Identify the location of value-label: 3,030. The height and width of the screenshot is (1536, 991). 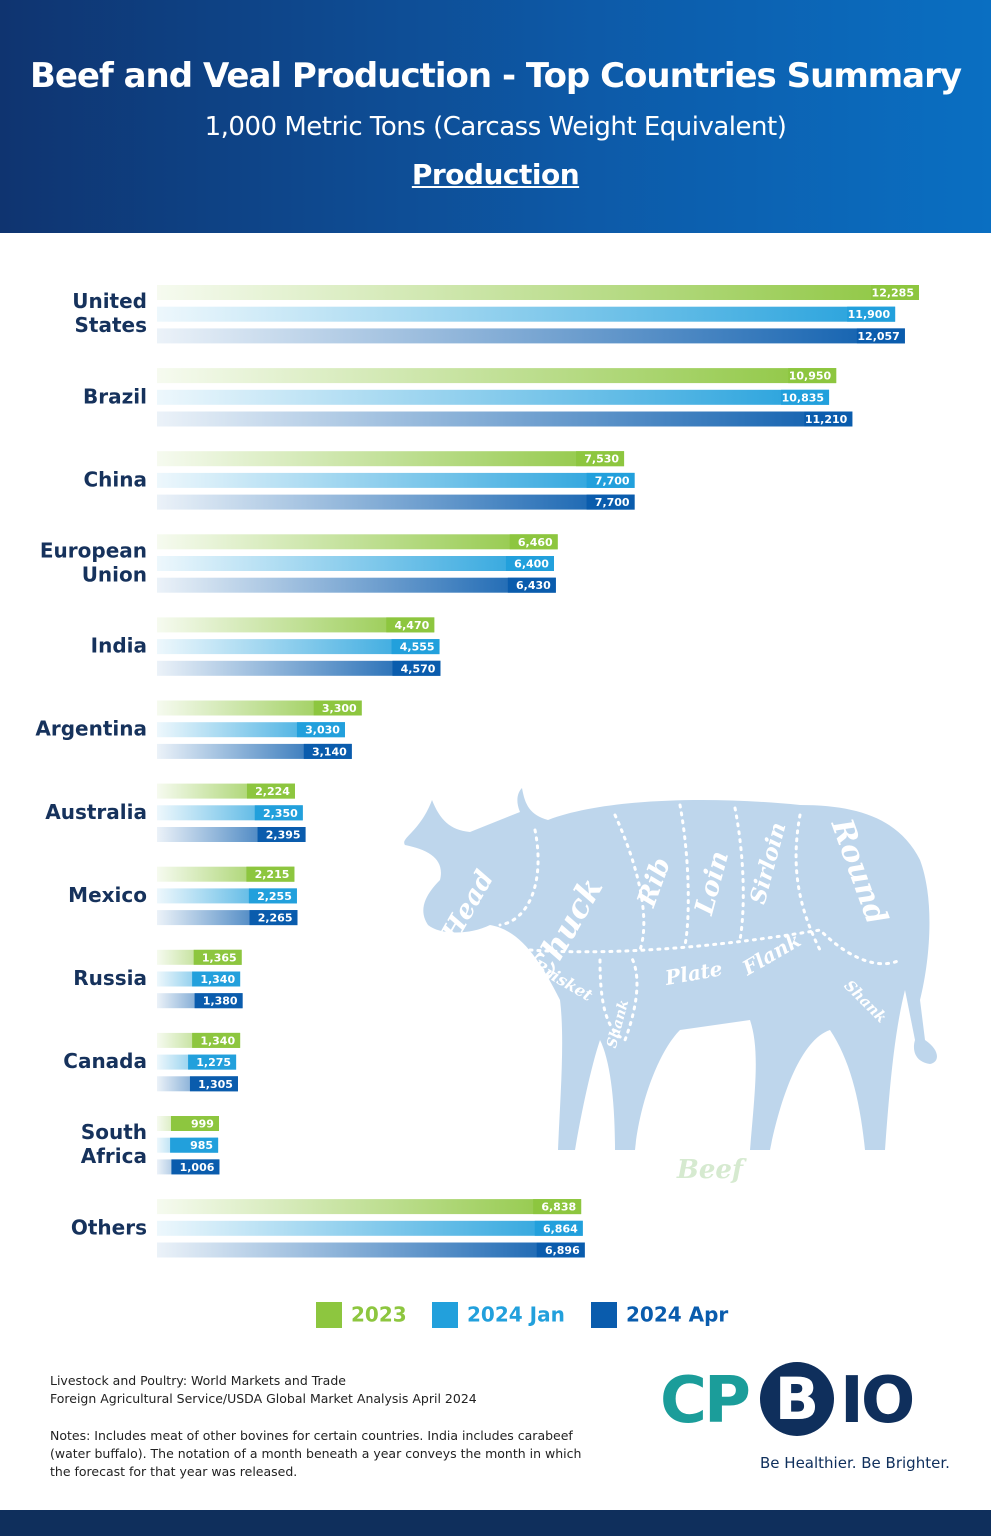
(322, 730).